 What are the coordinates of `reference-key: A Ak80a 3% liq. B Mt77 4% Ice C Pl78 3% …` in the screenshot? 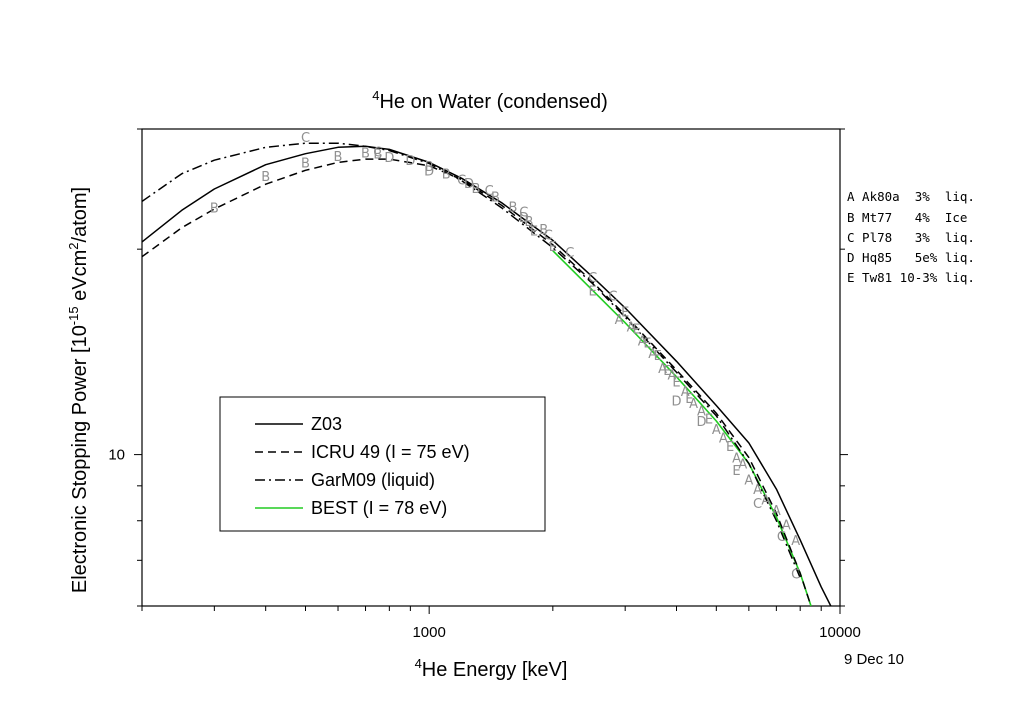 It's located at (911, 237).